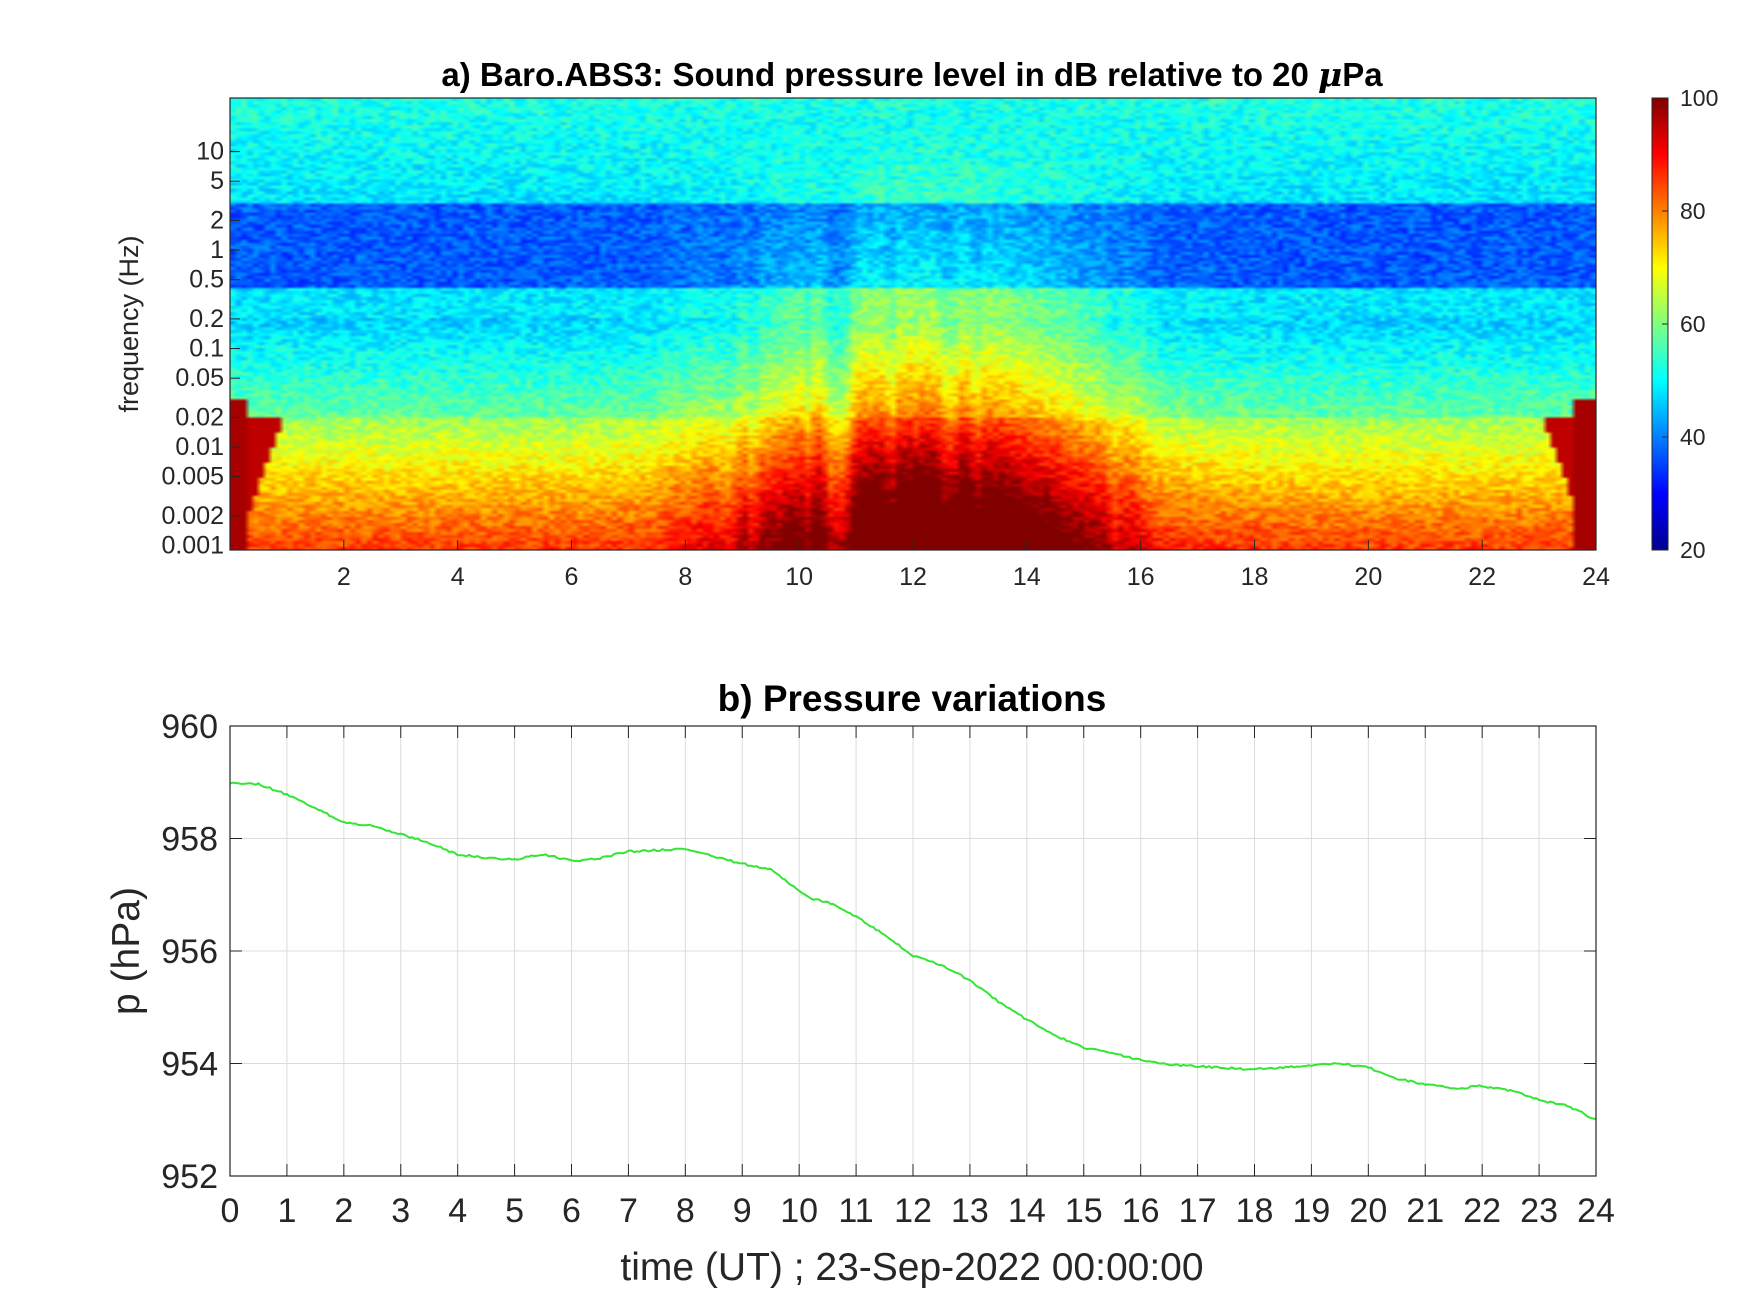 The height and width of the screenshot is (1313, 1750). Describe the element at coordinates (192, 545) in the screenshot. I see `spectrogram-y-tick-label: 0.001` at that location.